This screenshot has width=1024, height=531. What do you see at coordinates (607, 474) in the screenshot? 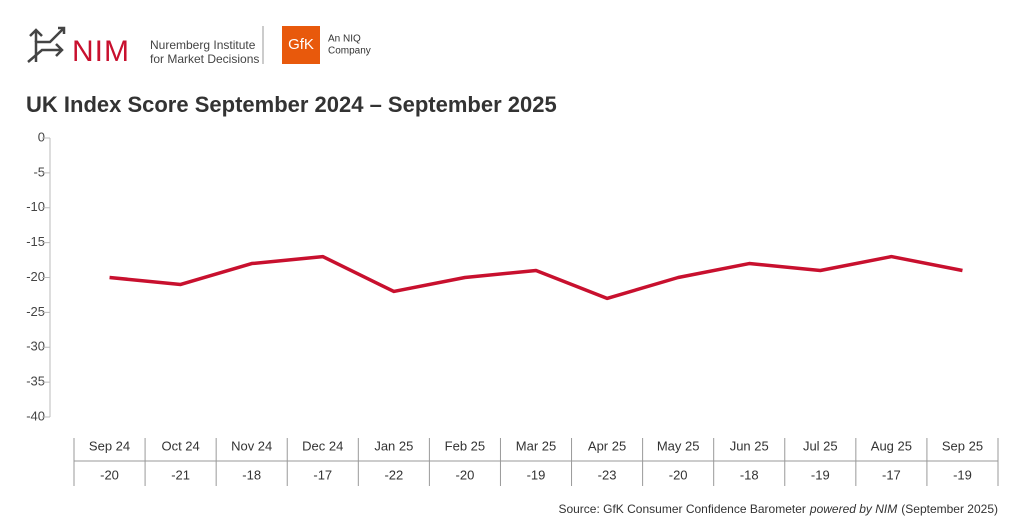
I see `value-cell: -23` at bounding box center [607, 474].